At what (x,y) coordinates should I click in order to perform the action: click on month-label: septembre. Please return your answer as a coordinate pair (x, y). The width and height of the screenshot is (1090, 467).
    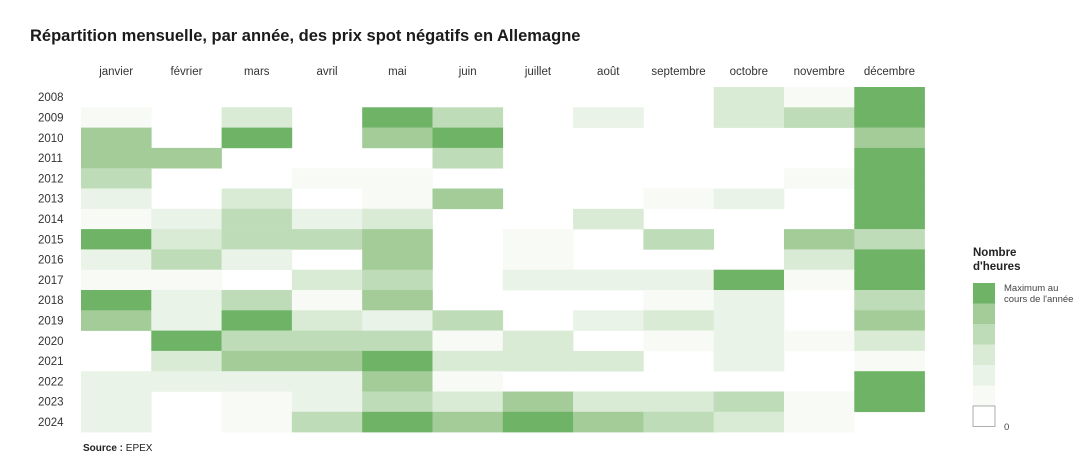
    Looking at the image, I should click on (678, 72).